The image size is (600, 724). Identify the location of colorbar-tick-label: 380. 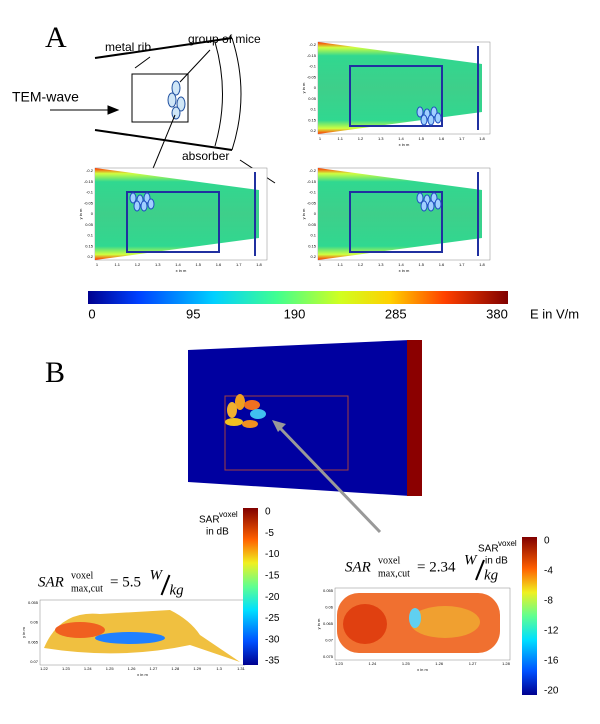
(497, 313).